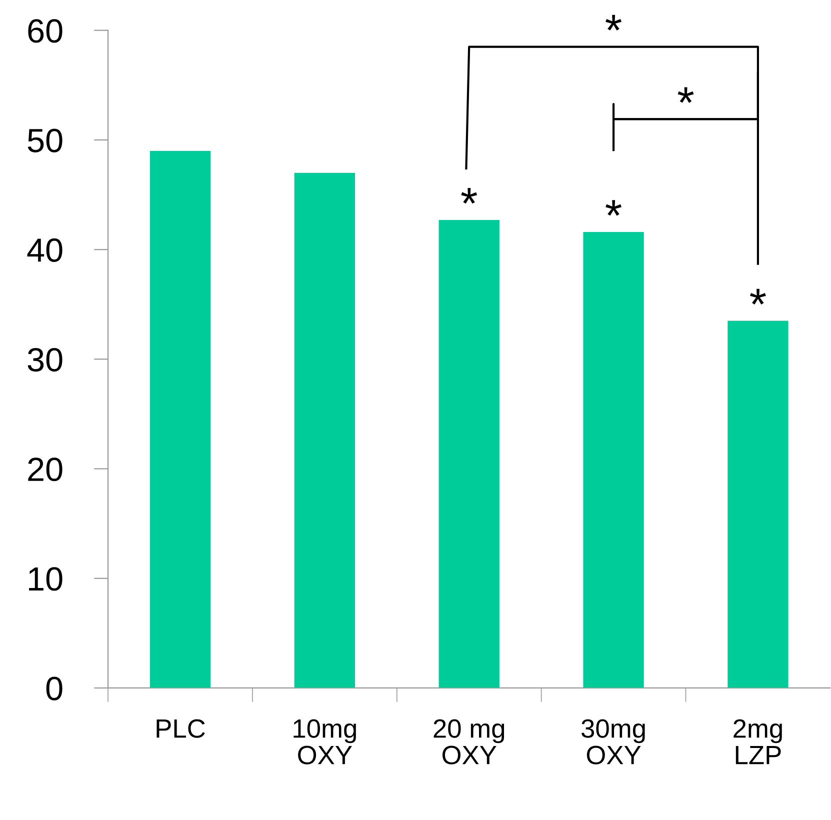  What do you see at coordinates (45, 470) in the screenshot?
I see `y-tick-label: 20` at bounding box center [45, 470].